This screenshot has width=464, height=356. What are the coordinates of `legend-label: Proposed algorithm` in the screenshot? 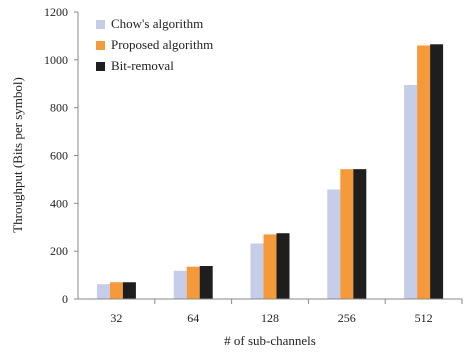 It's located at (162, 44).